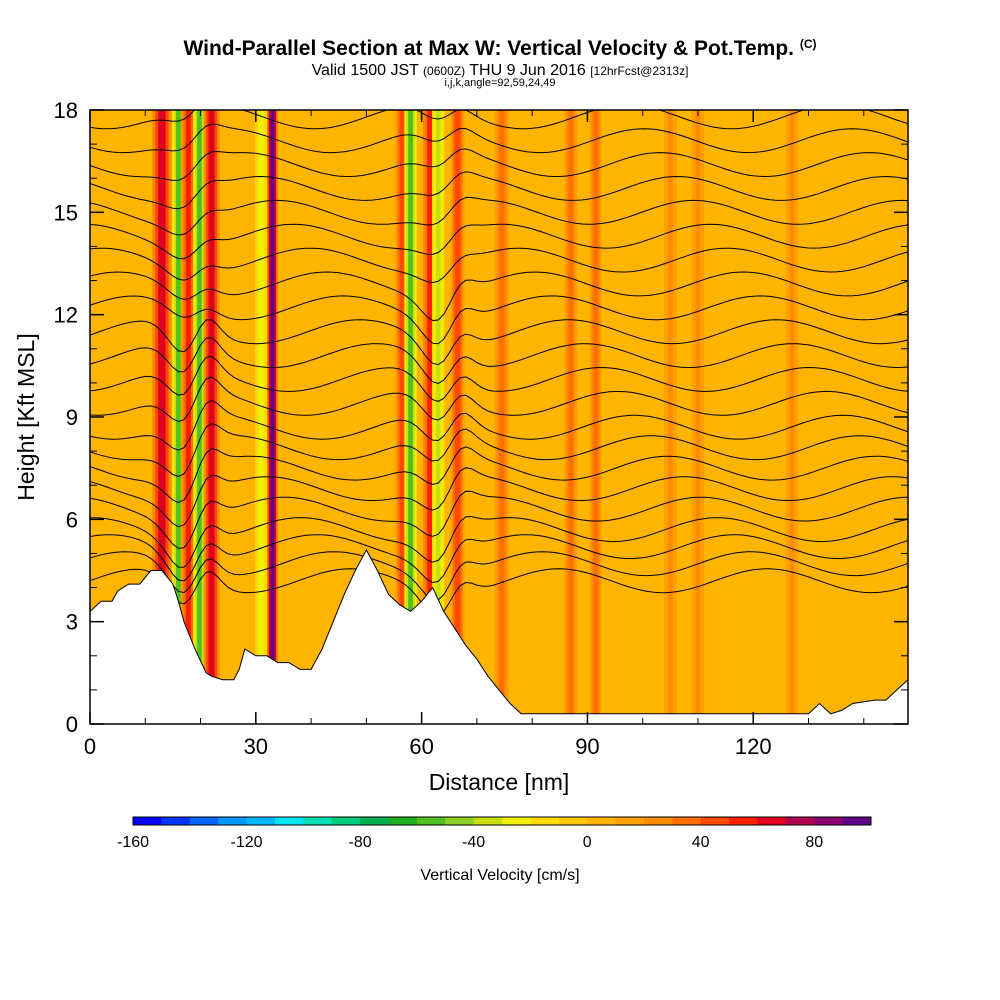  I want to click on colorbar: -160 -120 -80 -40 0 40 80, so click(494, 833).